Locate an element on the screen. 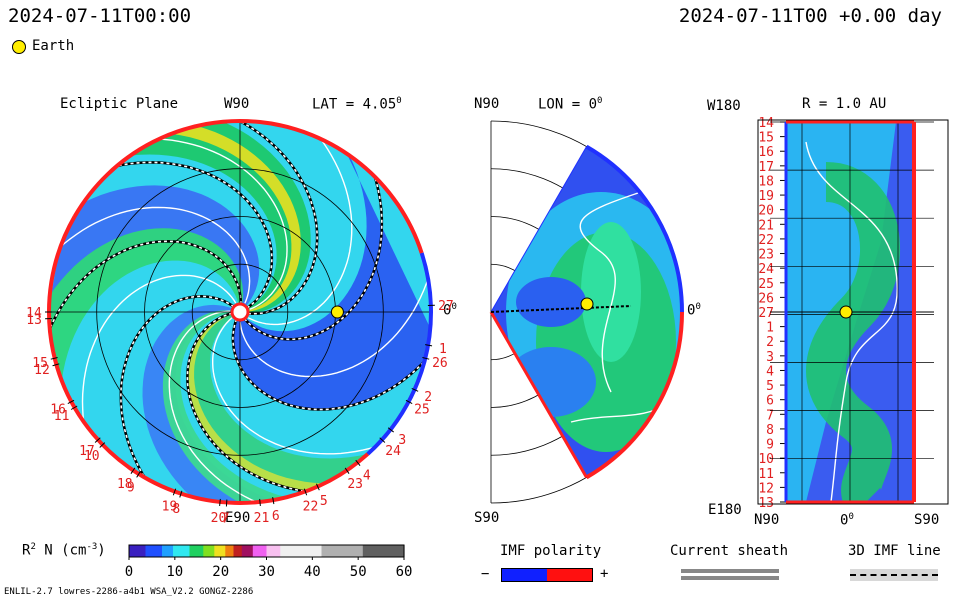  carrington-label: 8 is located at coordinates (176, 509).